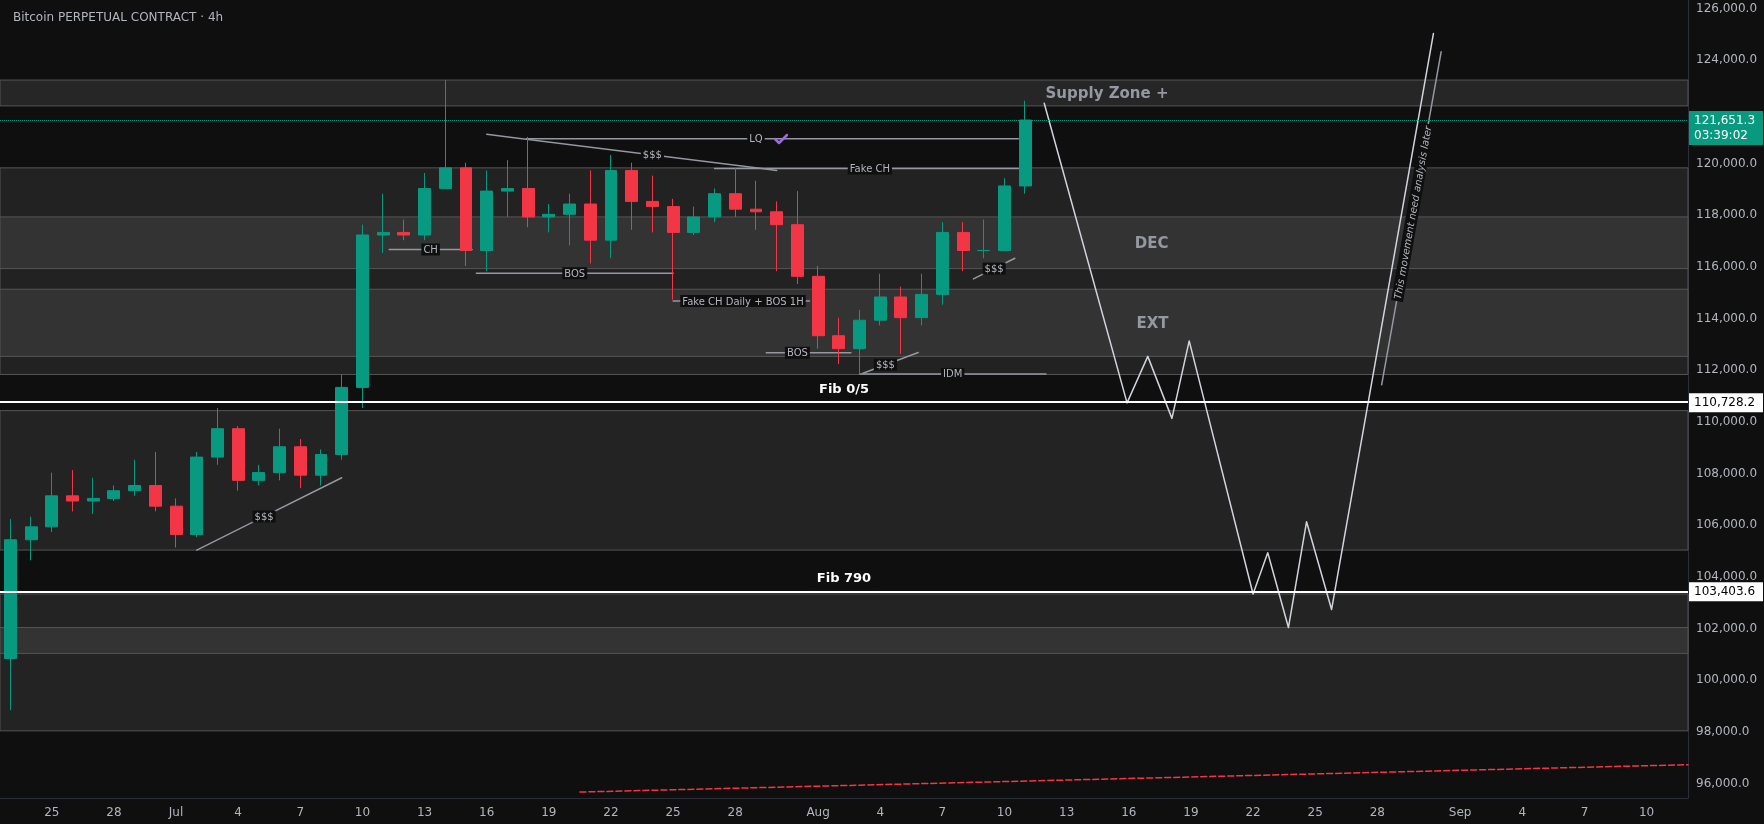 Image resolution: width=1764 pixels, height=824 pixels. I want to click on text: 121,651.3, so click(1725, 120).